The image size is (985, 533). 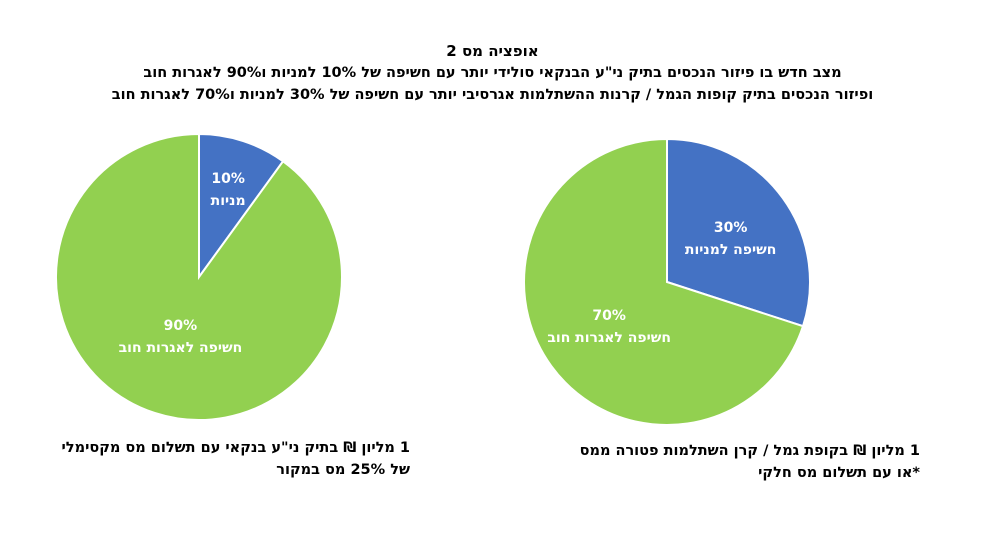 I want to click on slice-stocks-10-percent-label: 10%, so click(x=228, y=179).